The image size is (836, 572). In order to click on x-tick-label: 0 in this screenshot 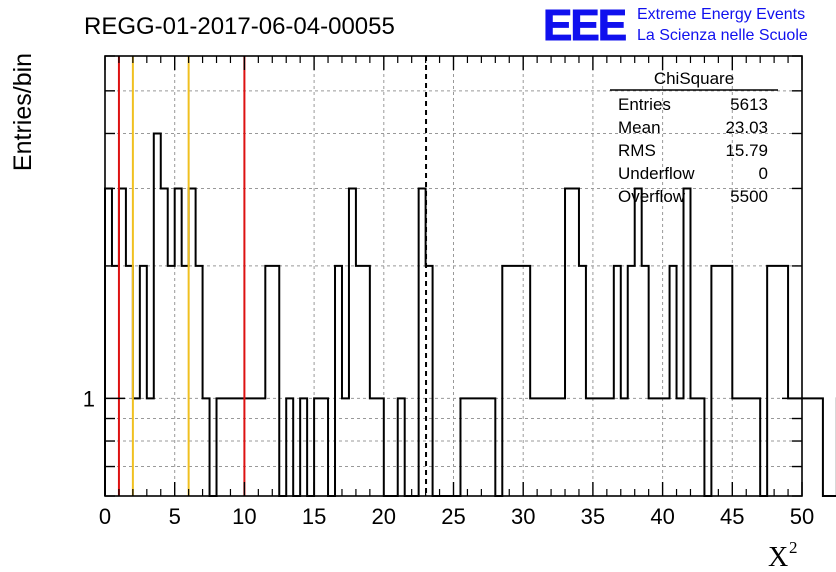, I will do `click(105, 516)`.